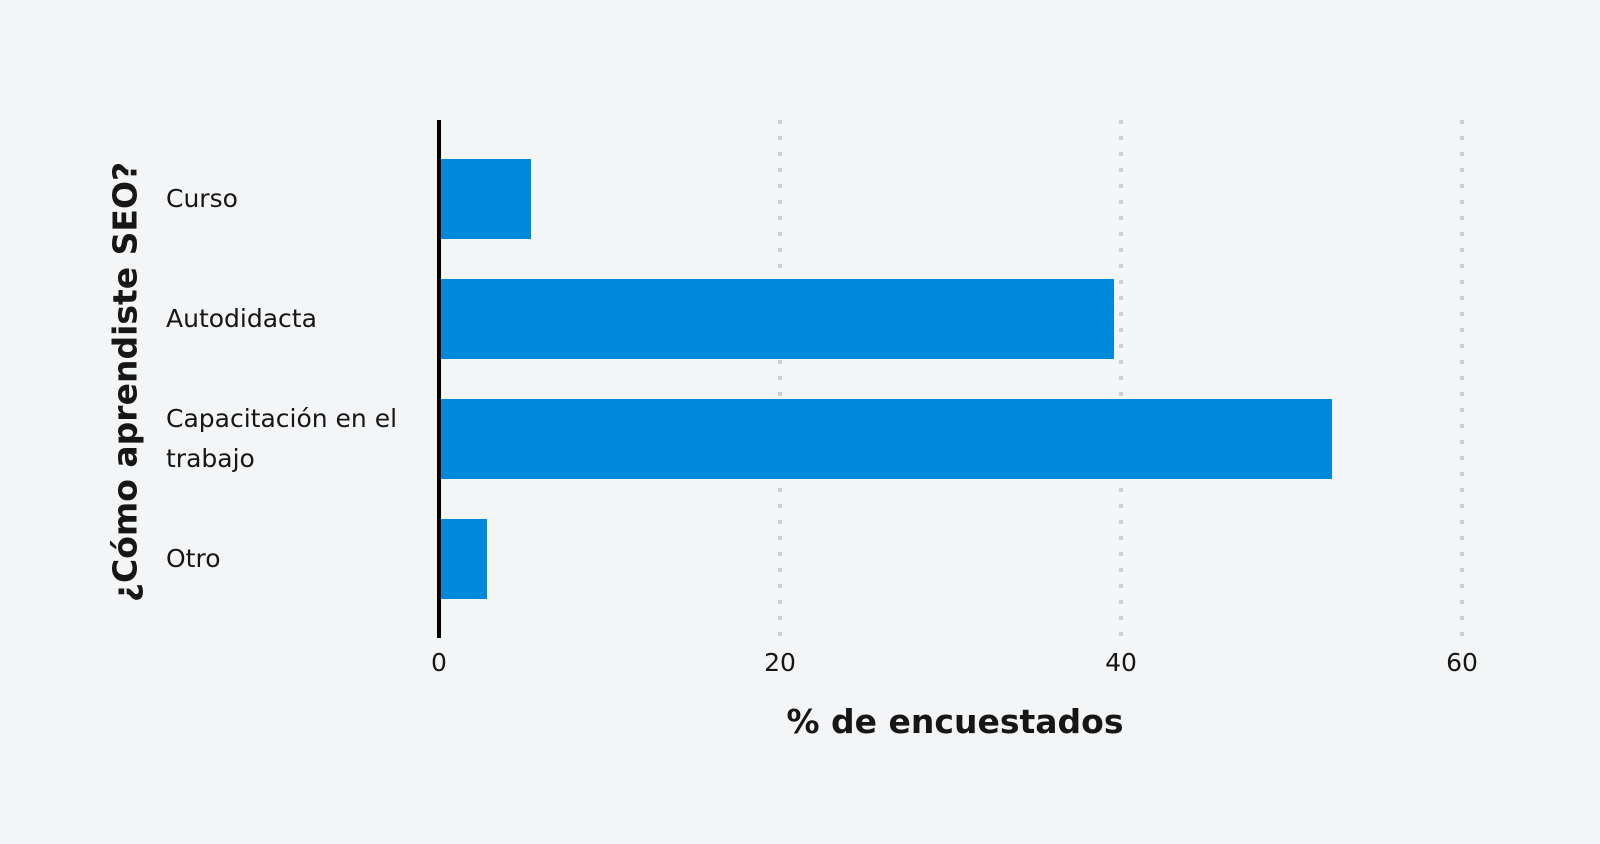 This screenshot has width=1600, height=844. What do you see at coordinates (125, 382) in the screenshot?
I see `y-axis-title: ¿Cómo aprendiste SEO?` at bounding box center [125, 382].